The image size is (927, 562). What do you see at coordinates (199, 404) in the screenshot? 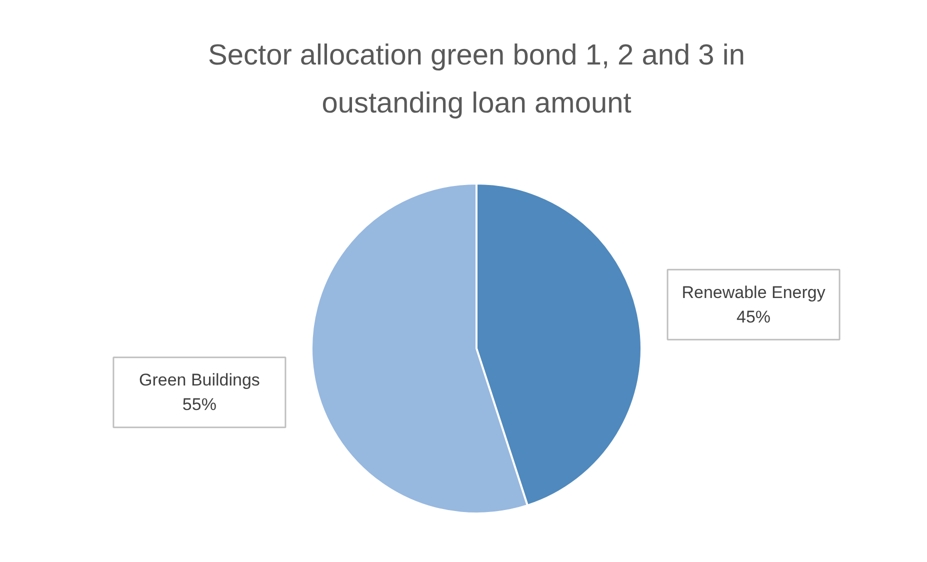
I see `data-label: 55%` at bounding box center [199, 404].